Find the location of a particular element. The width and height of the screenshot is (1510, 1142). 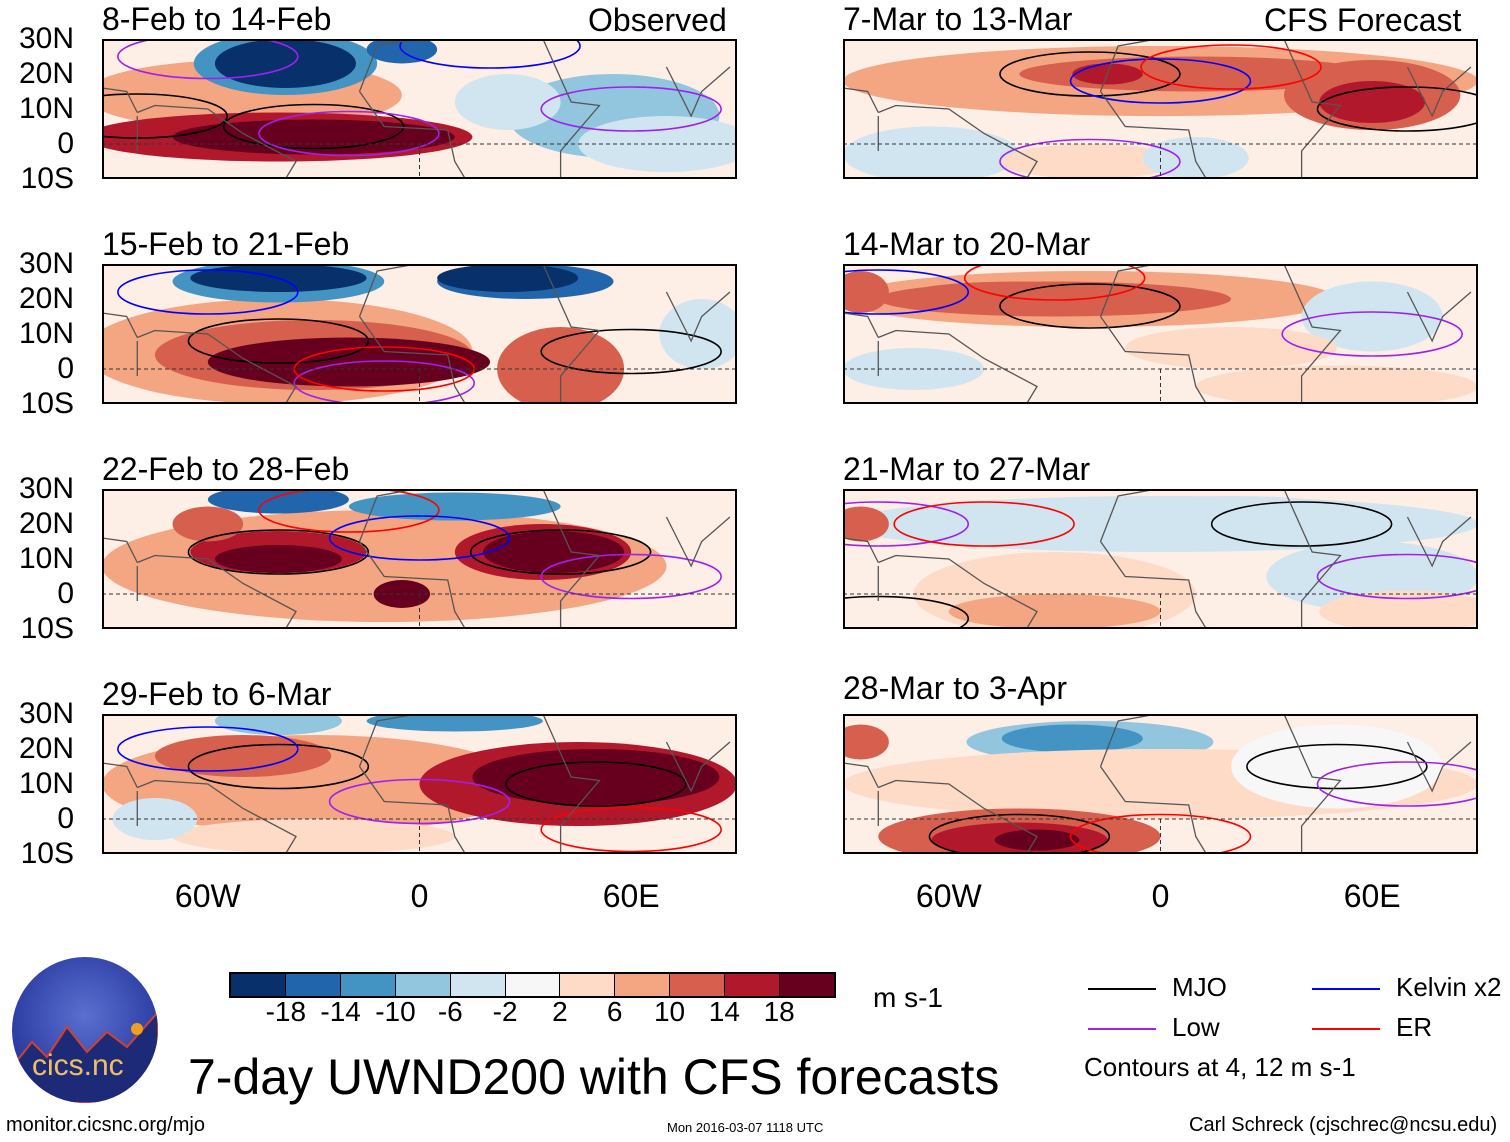

footer-timestamp: Mon 2016-03-07 1118 UTC is located at coordinates (745, 1127).